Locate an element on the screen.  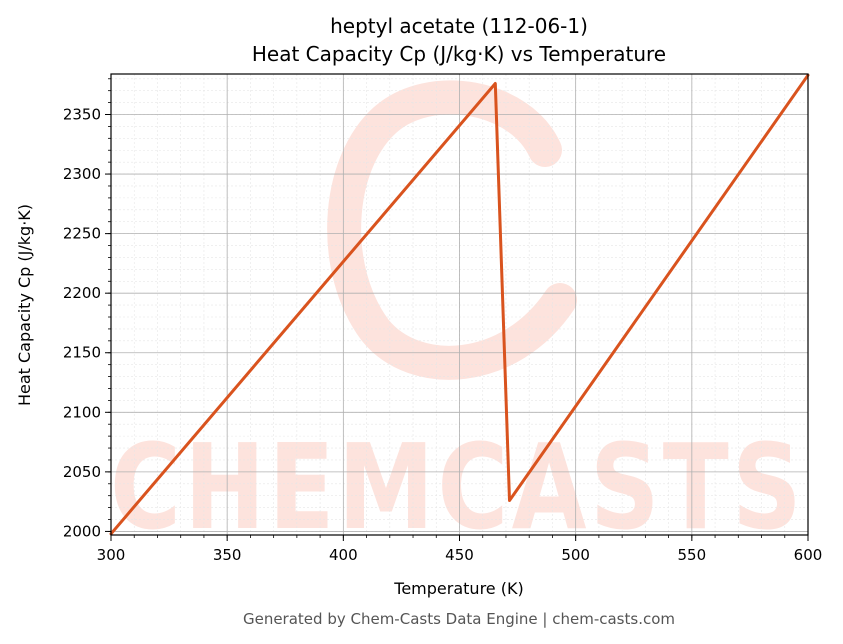
watermark-logo-arc is located at coordinates (452, 230).